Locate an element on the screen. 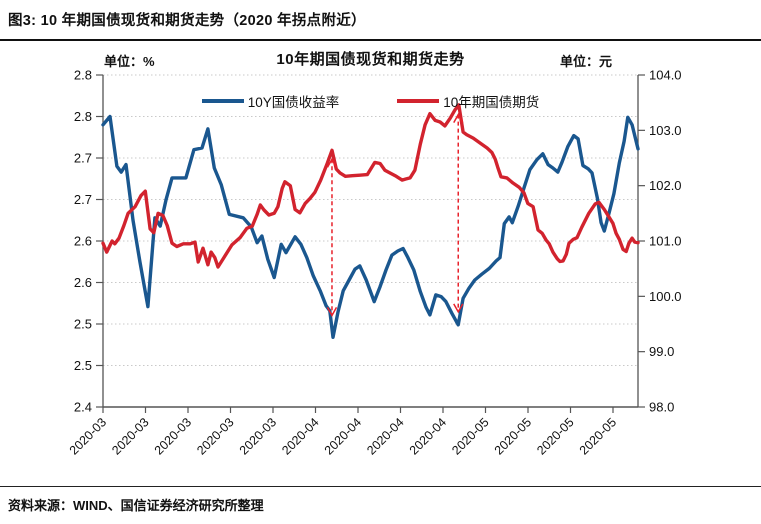 The height and width of the screenshot is (524, 761). source-note-row: 资料来源：WIND、国信证券经济研究所整理 is located at coordinates (380, 500).